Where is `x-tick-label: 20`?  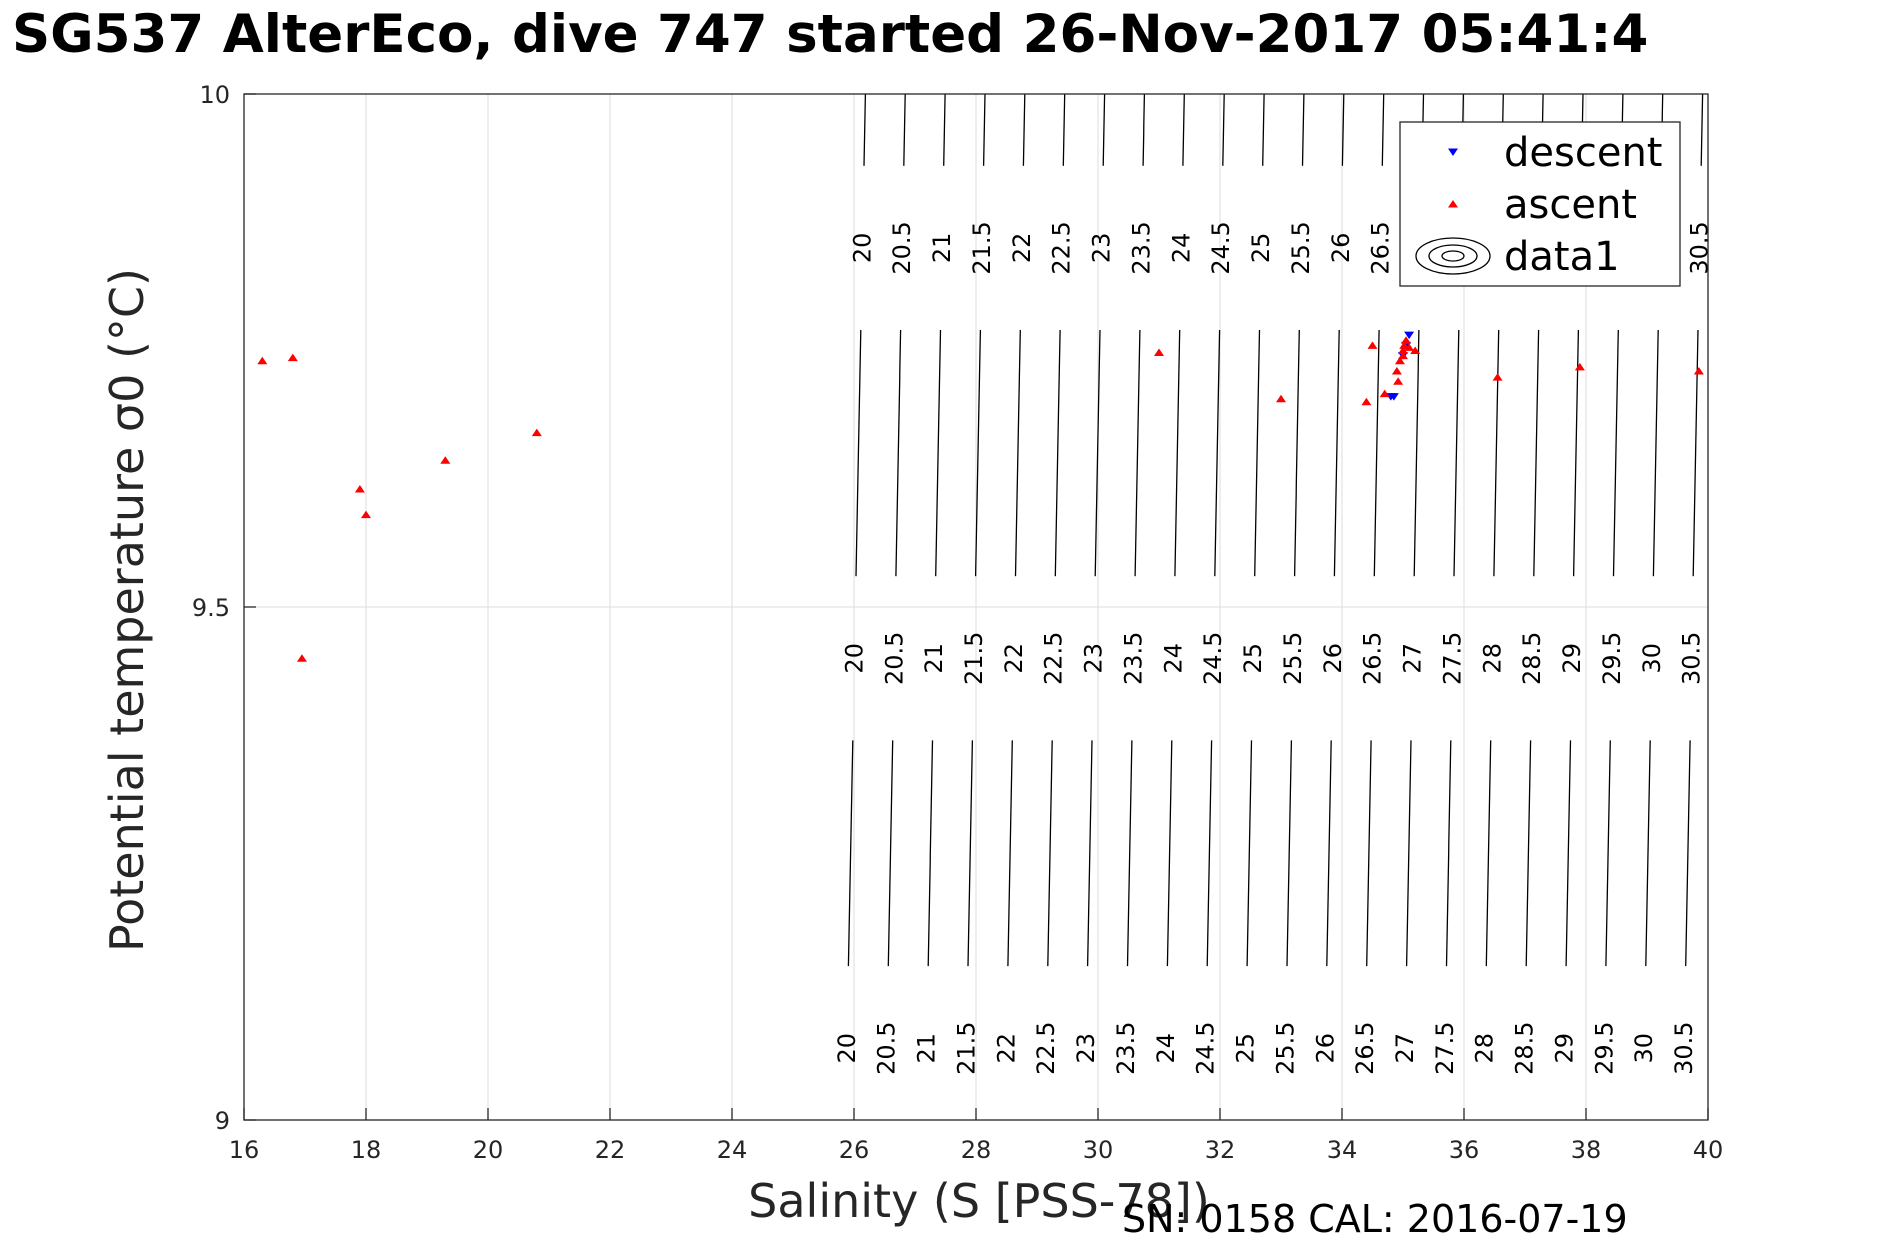
x-tick-label: 20 is located at coordinates (488, 1150).